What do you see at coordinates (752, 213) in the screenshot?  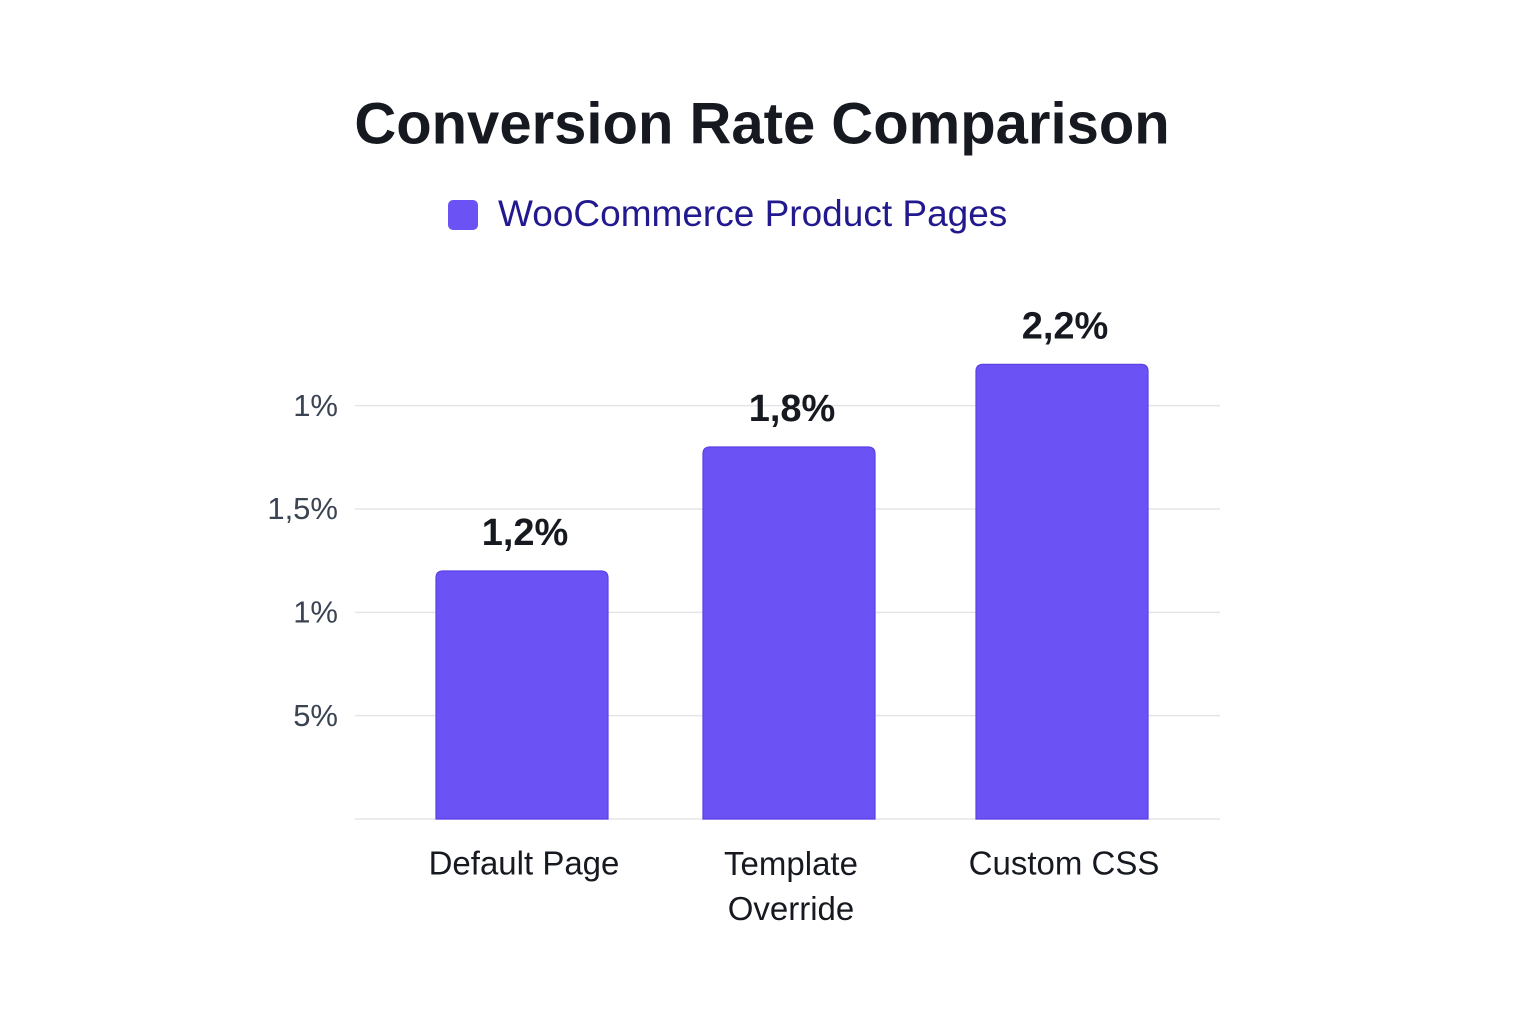 I see `legend-label: WooCommerce Product Pages` at bounding box center [752, 213].